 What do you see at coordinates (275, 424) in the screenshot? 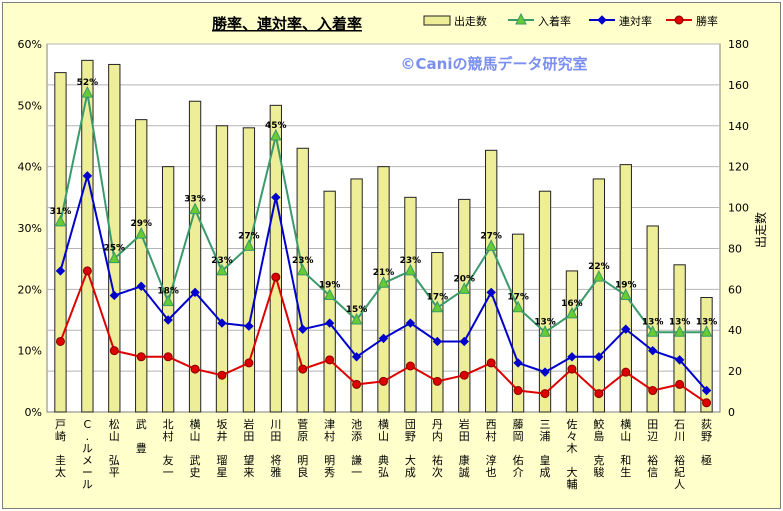
I see `category-char: 川` at bounding box center [275, 424].